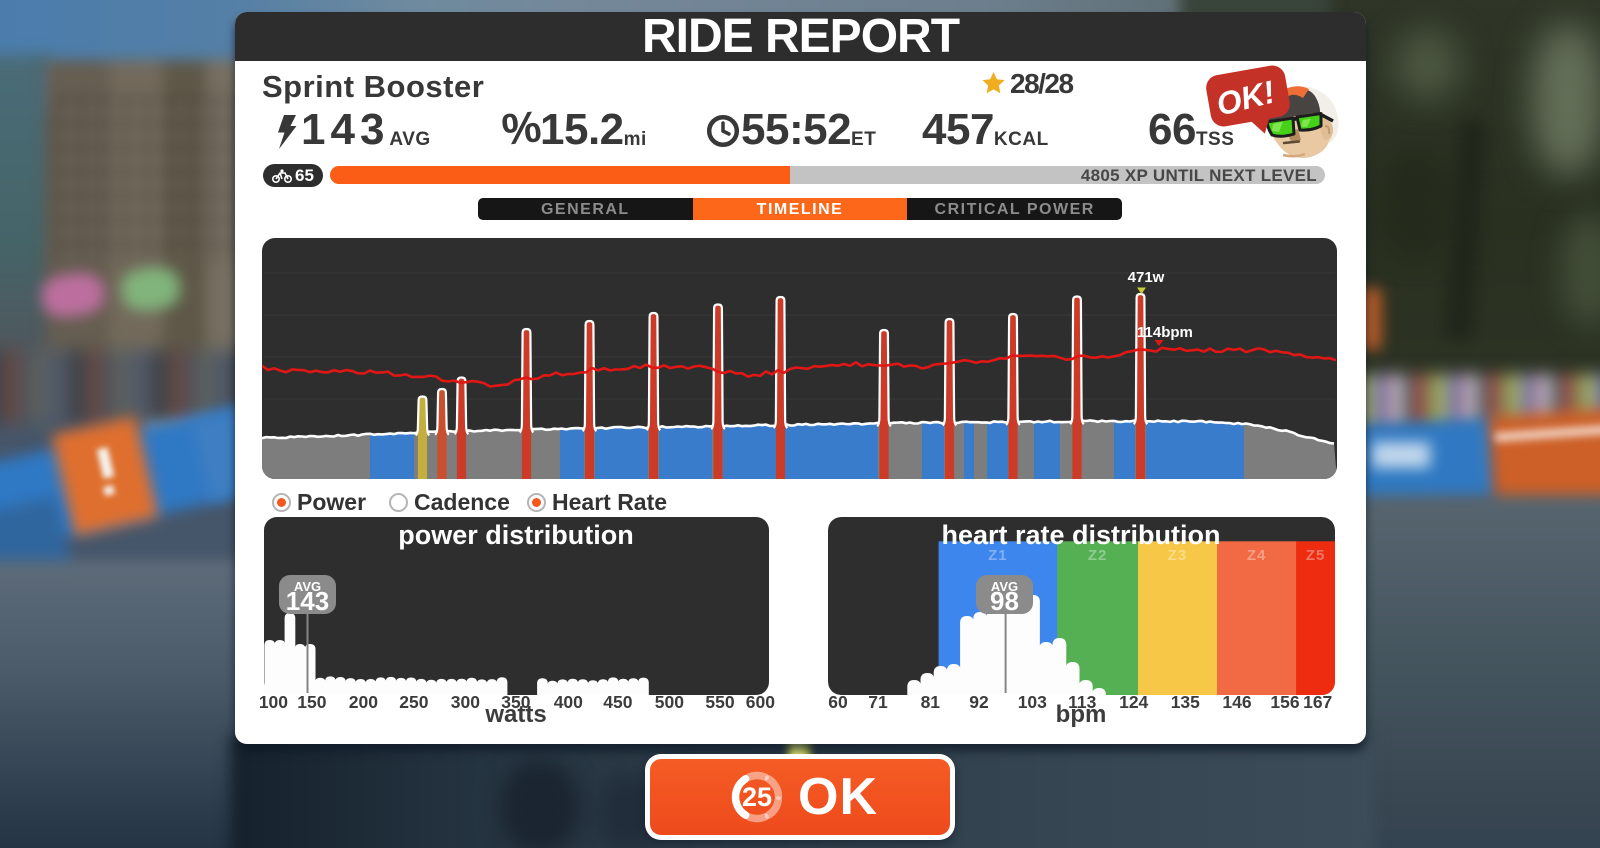  I want to click on svg-text: 103, so click(1032, 702).